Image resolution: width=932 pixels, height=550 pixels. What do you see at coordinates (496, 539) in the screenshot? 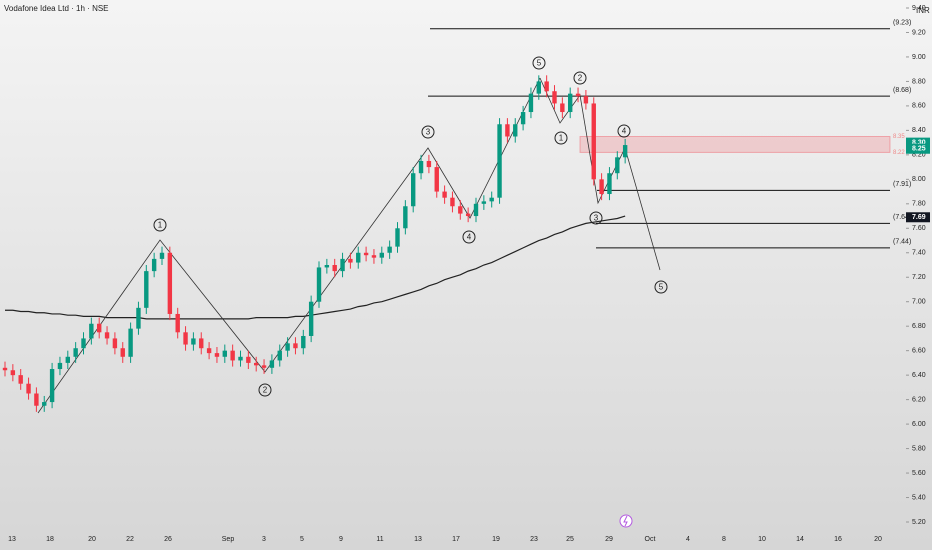
I see `x-tick-label: 19` at bounding box center [496, 539].